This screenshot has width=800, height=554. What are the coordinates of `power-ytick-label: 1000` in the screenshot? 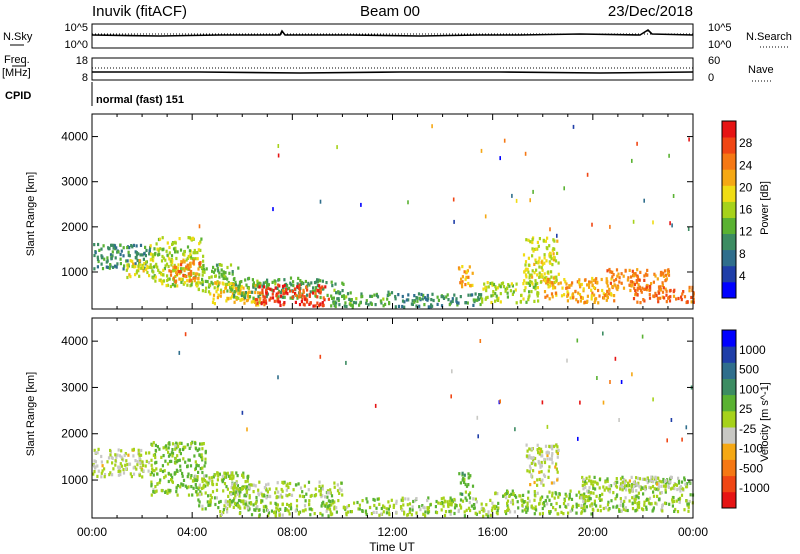 It's located at (74, 272).